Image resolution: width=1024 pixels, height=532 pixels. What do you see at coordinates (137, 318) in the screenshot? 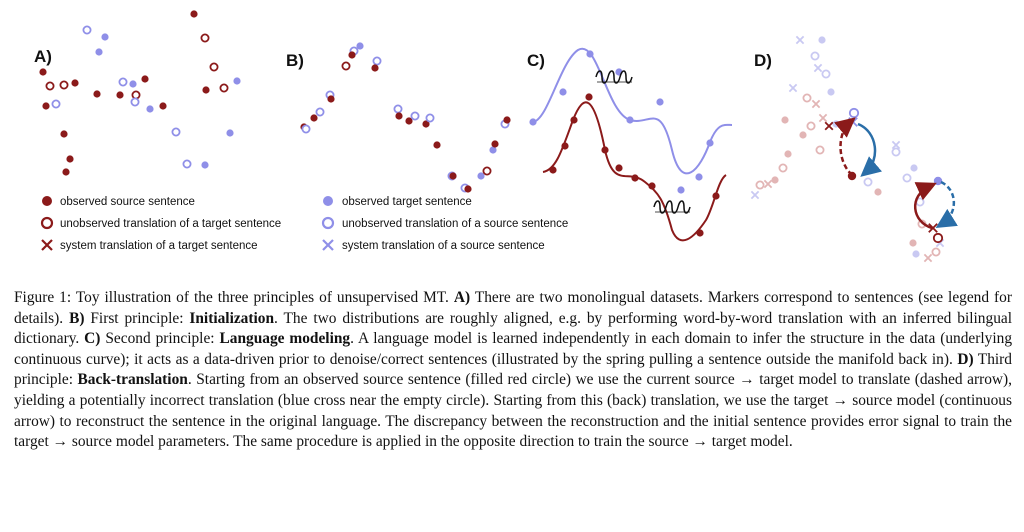
I see `caption-b-text: First principle:` at bounding box center [137, 318].